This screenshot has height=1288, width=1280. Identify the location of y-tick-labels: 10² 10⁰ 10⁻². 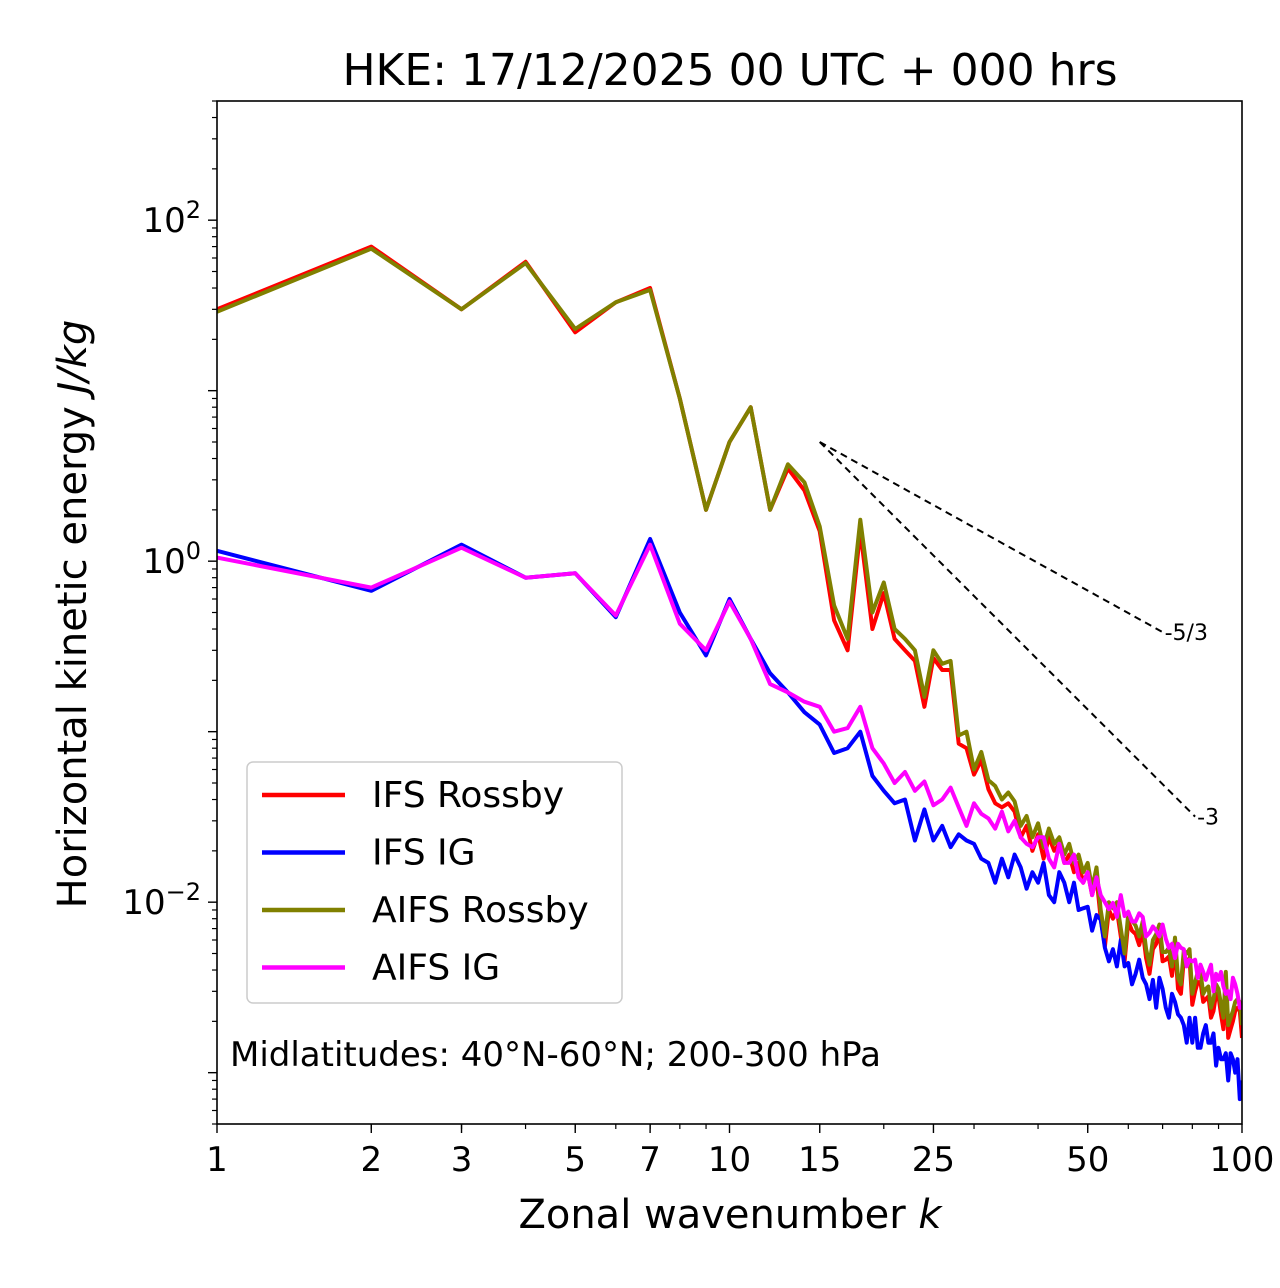
(161, 559).